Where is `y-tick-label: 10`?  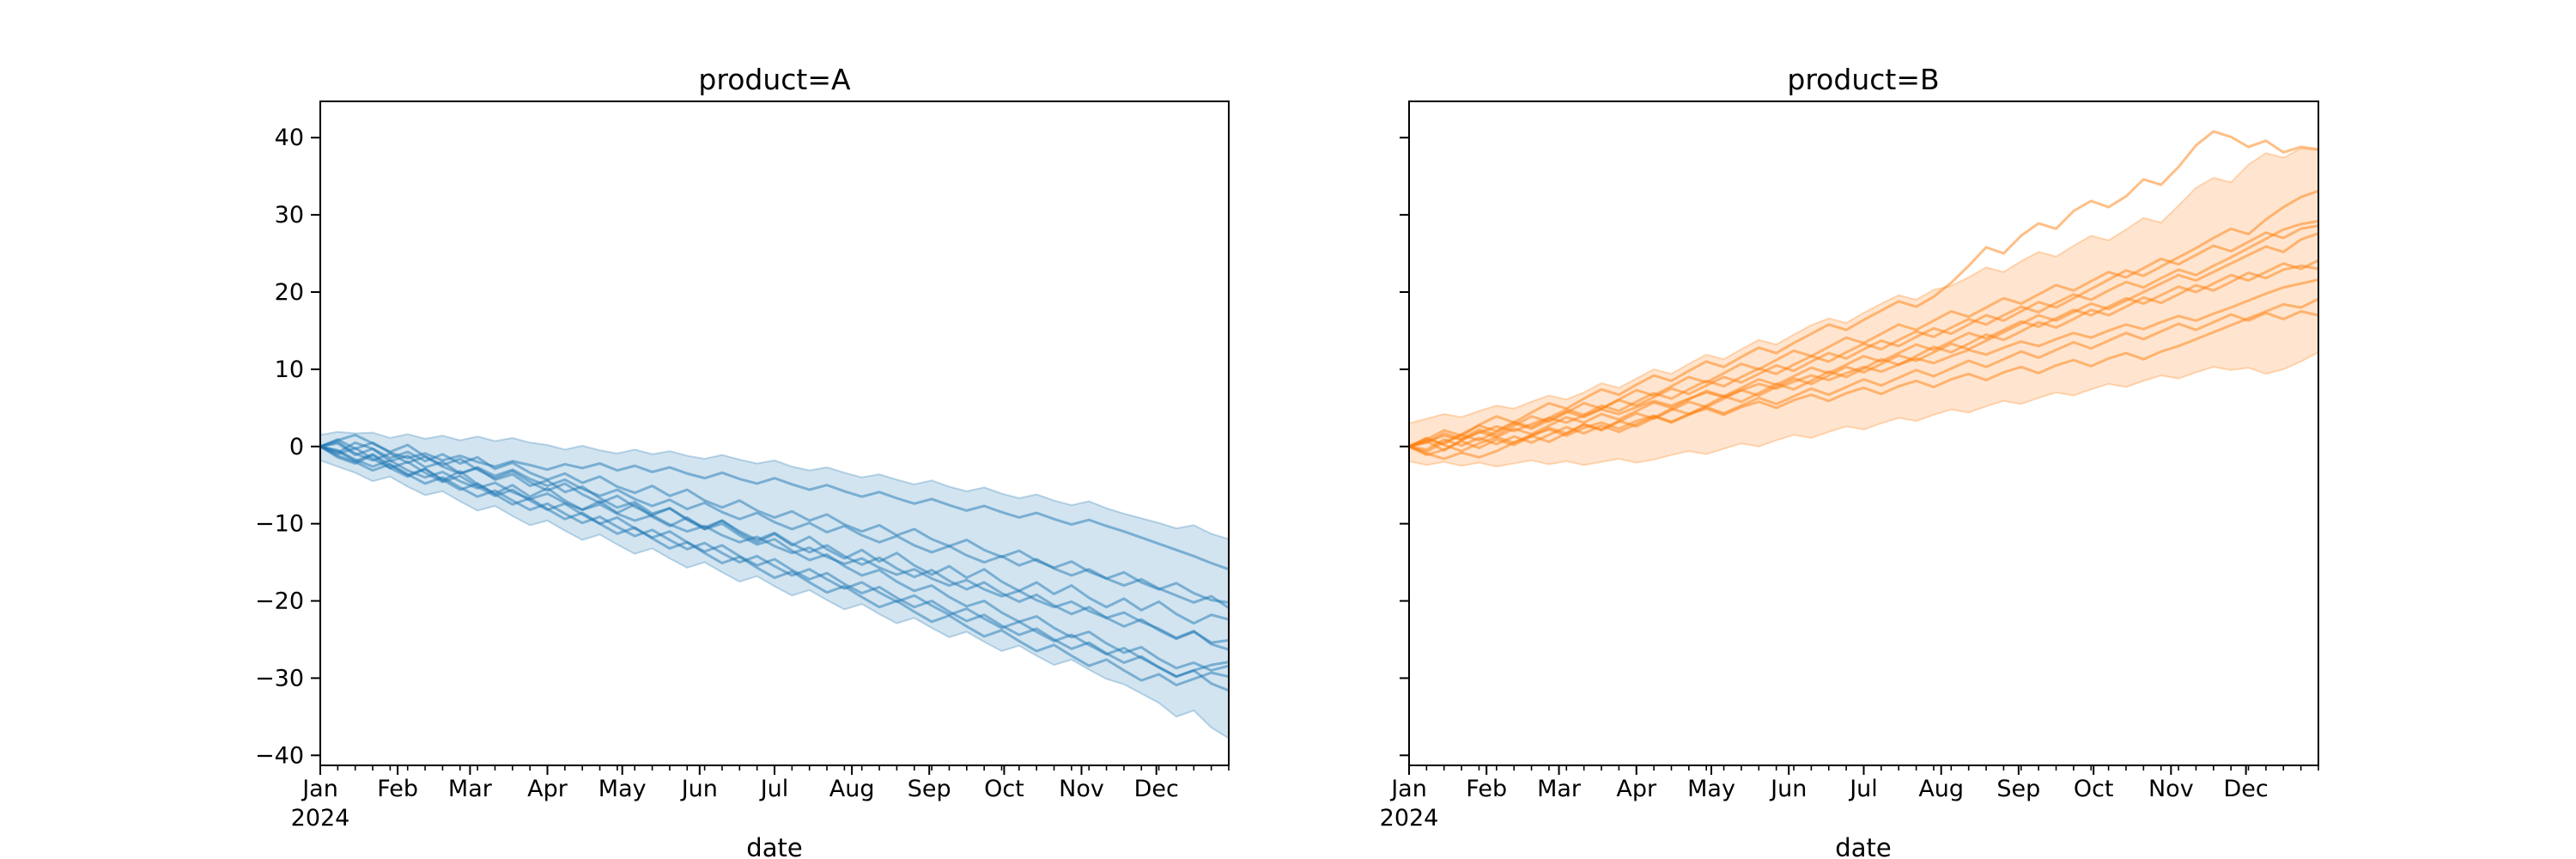
y-tick-label: 10 is located at coordinates (290, 370).